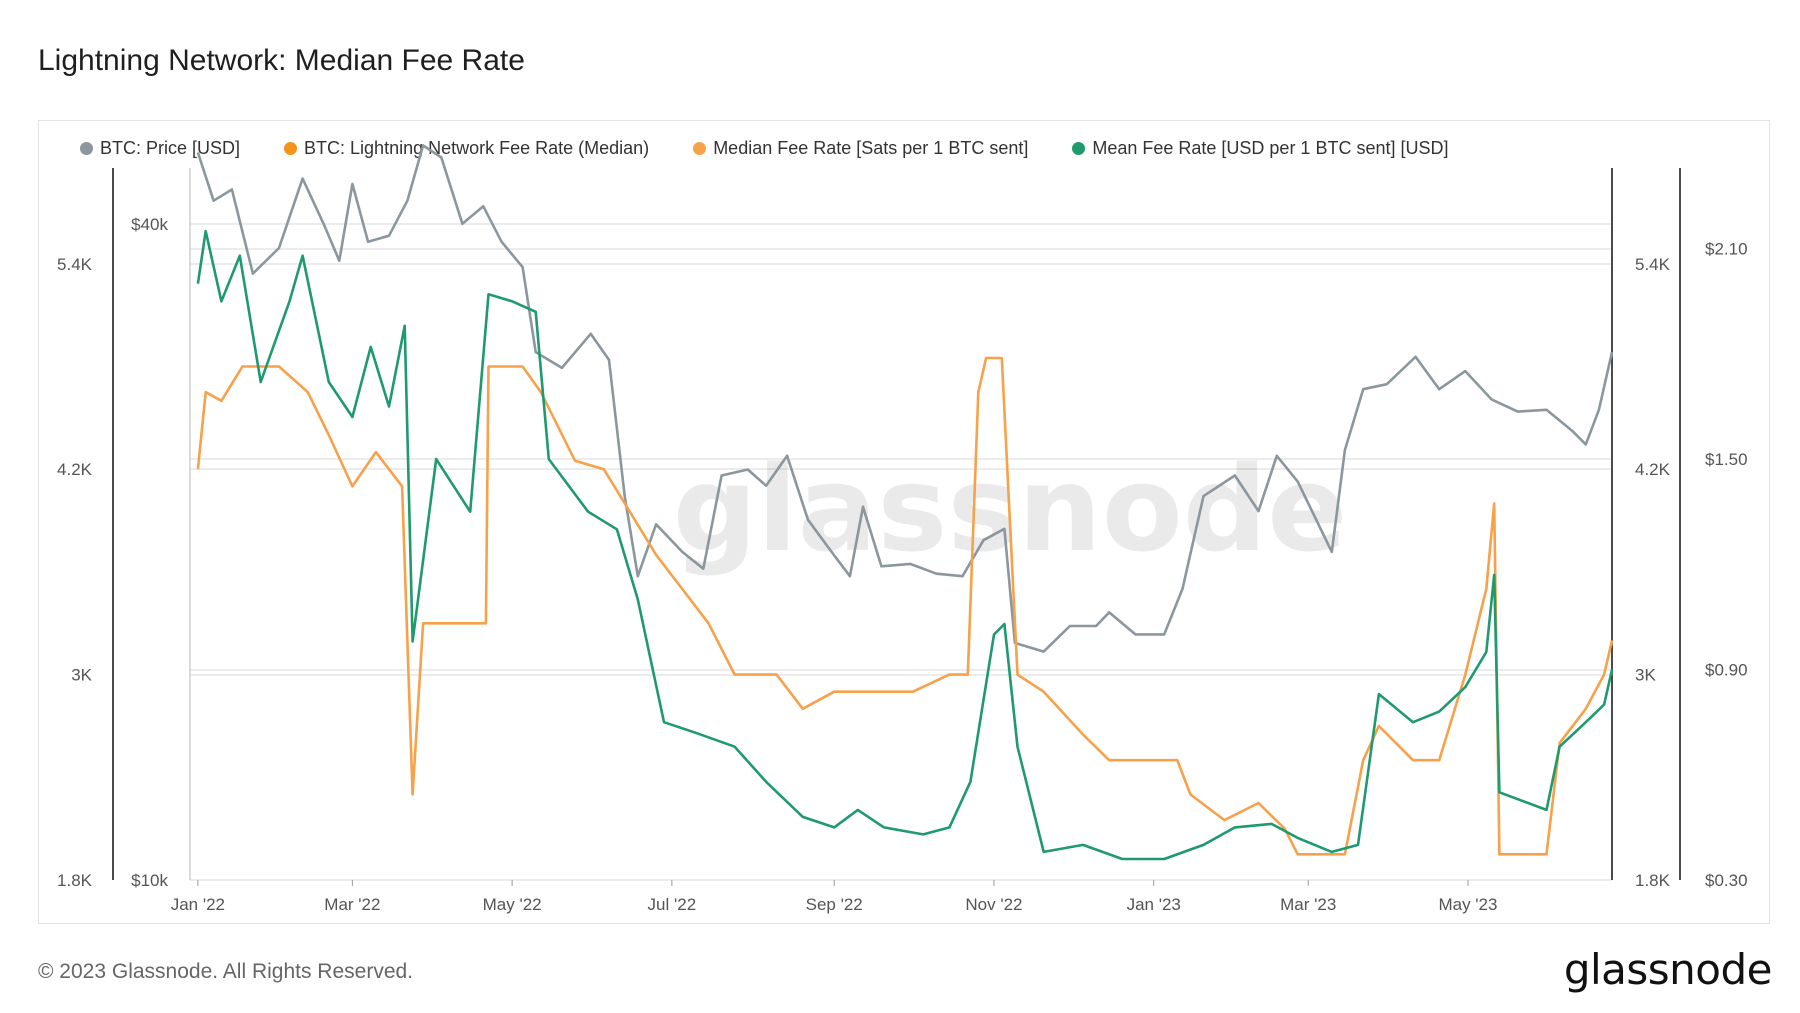  Describe the element at coordinates (1726, 249) in the screenshot. I see `tick-label-usd: $2.10` at that location.